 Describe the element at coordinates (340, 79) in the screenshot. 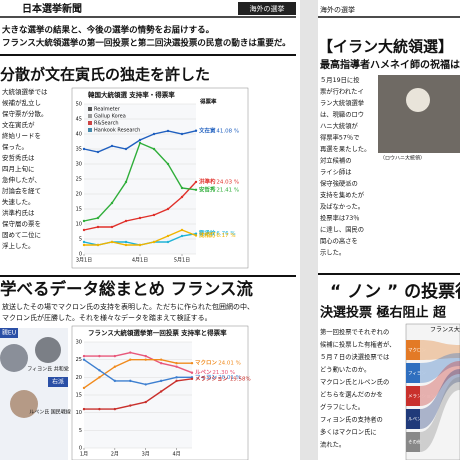

I see `body-text: ５月19日に投` at that location.